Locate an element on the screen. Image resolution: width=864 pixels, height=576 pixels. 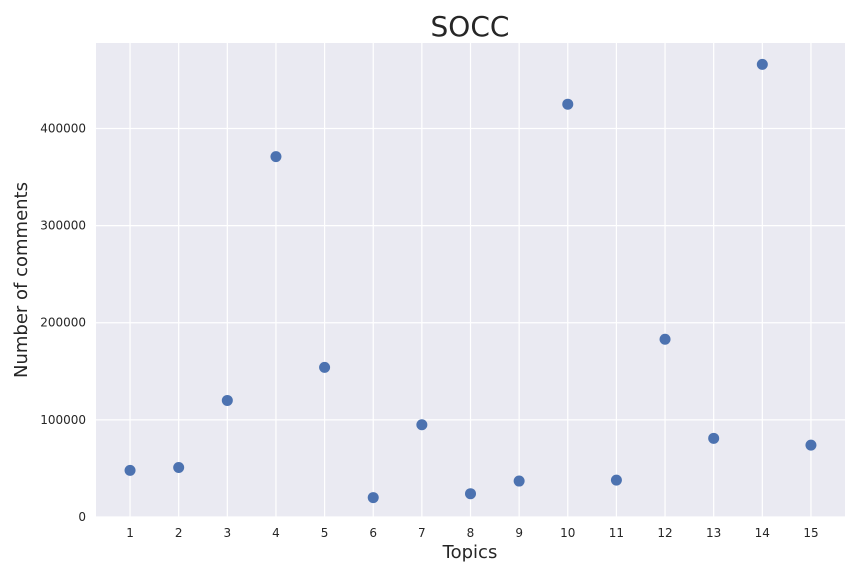
x-tick-label: 7 is located at coordinates (422, 533).